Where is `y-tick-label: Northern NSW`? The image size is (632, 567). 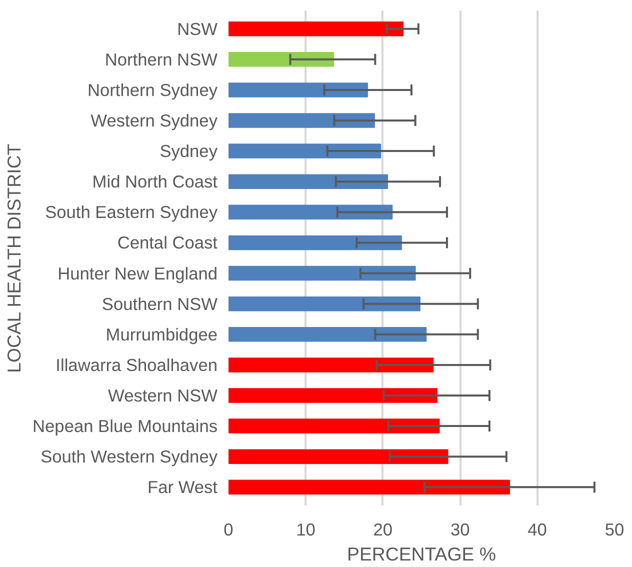 y-tick-label: Northern NSW is located at coordinates (161, 59).